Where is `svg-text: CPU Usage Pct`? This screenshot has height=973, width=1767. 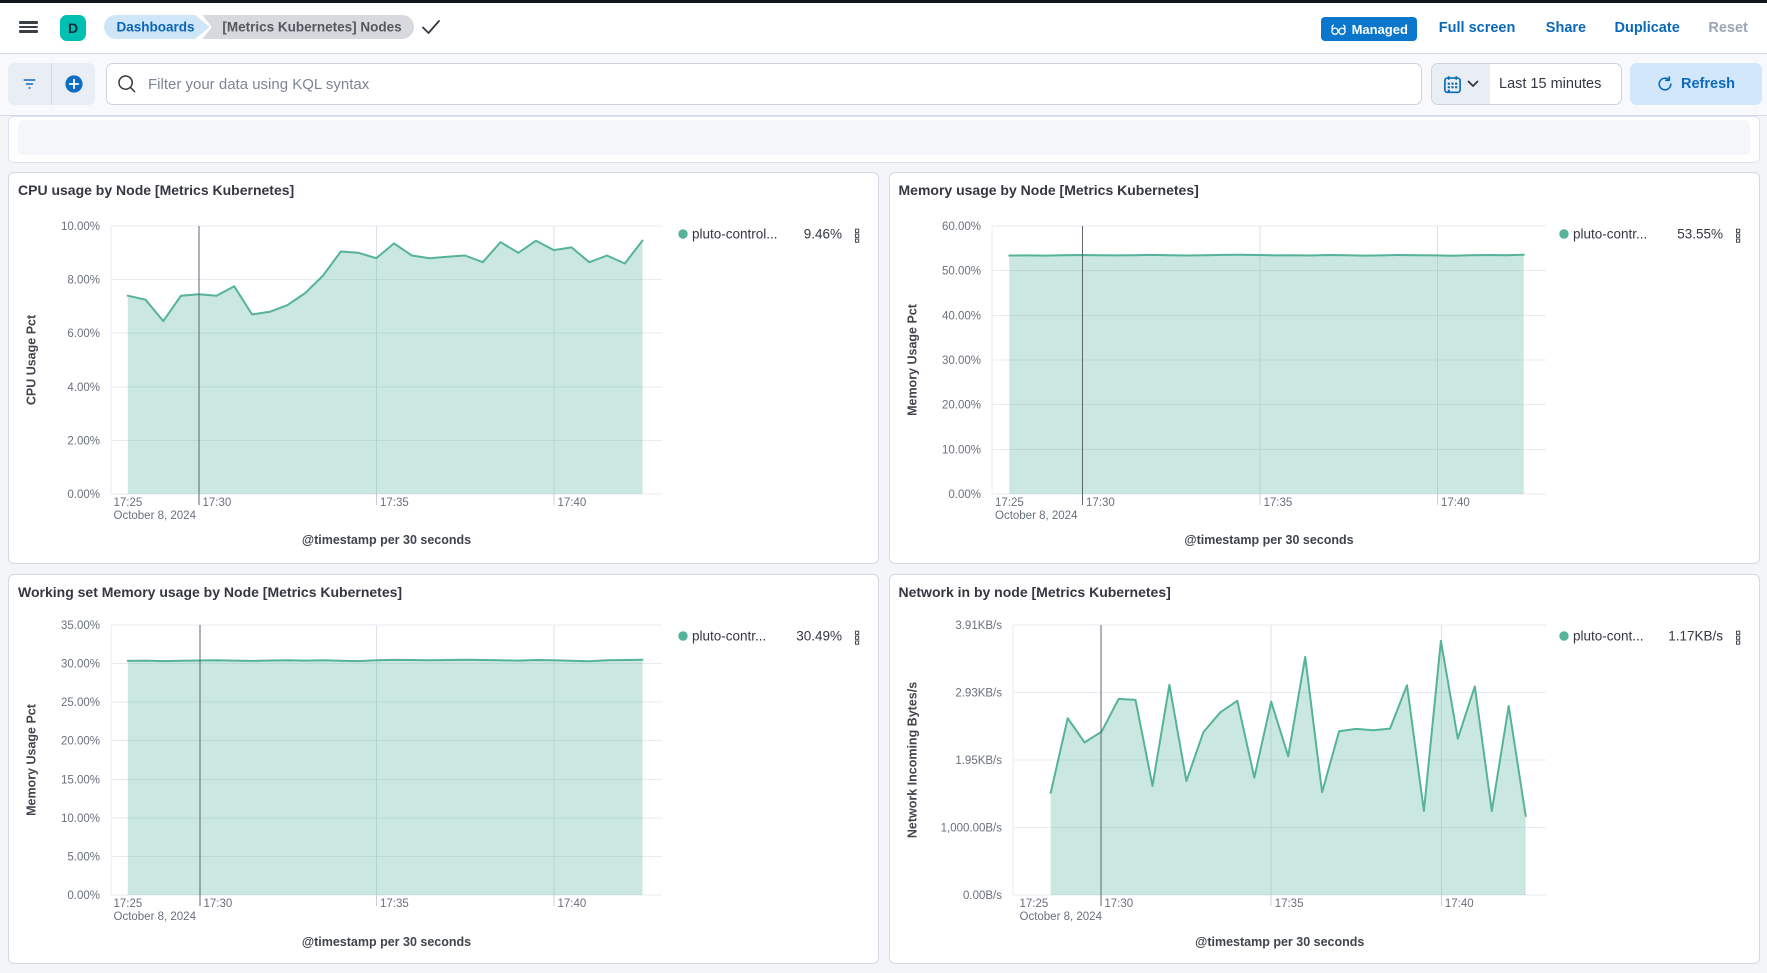 svg-text: CPU Usage Pct is located at coordinates (32, 359).